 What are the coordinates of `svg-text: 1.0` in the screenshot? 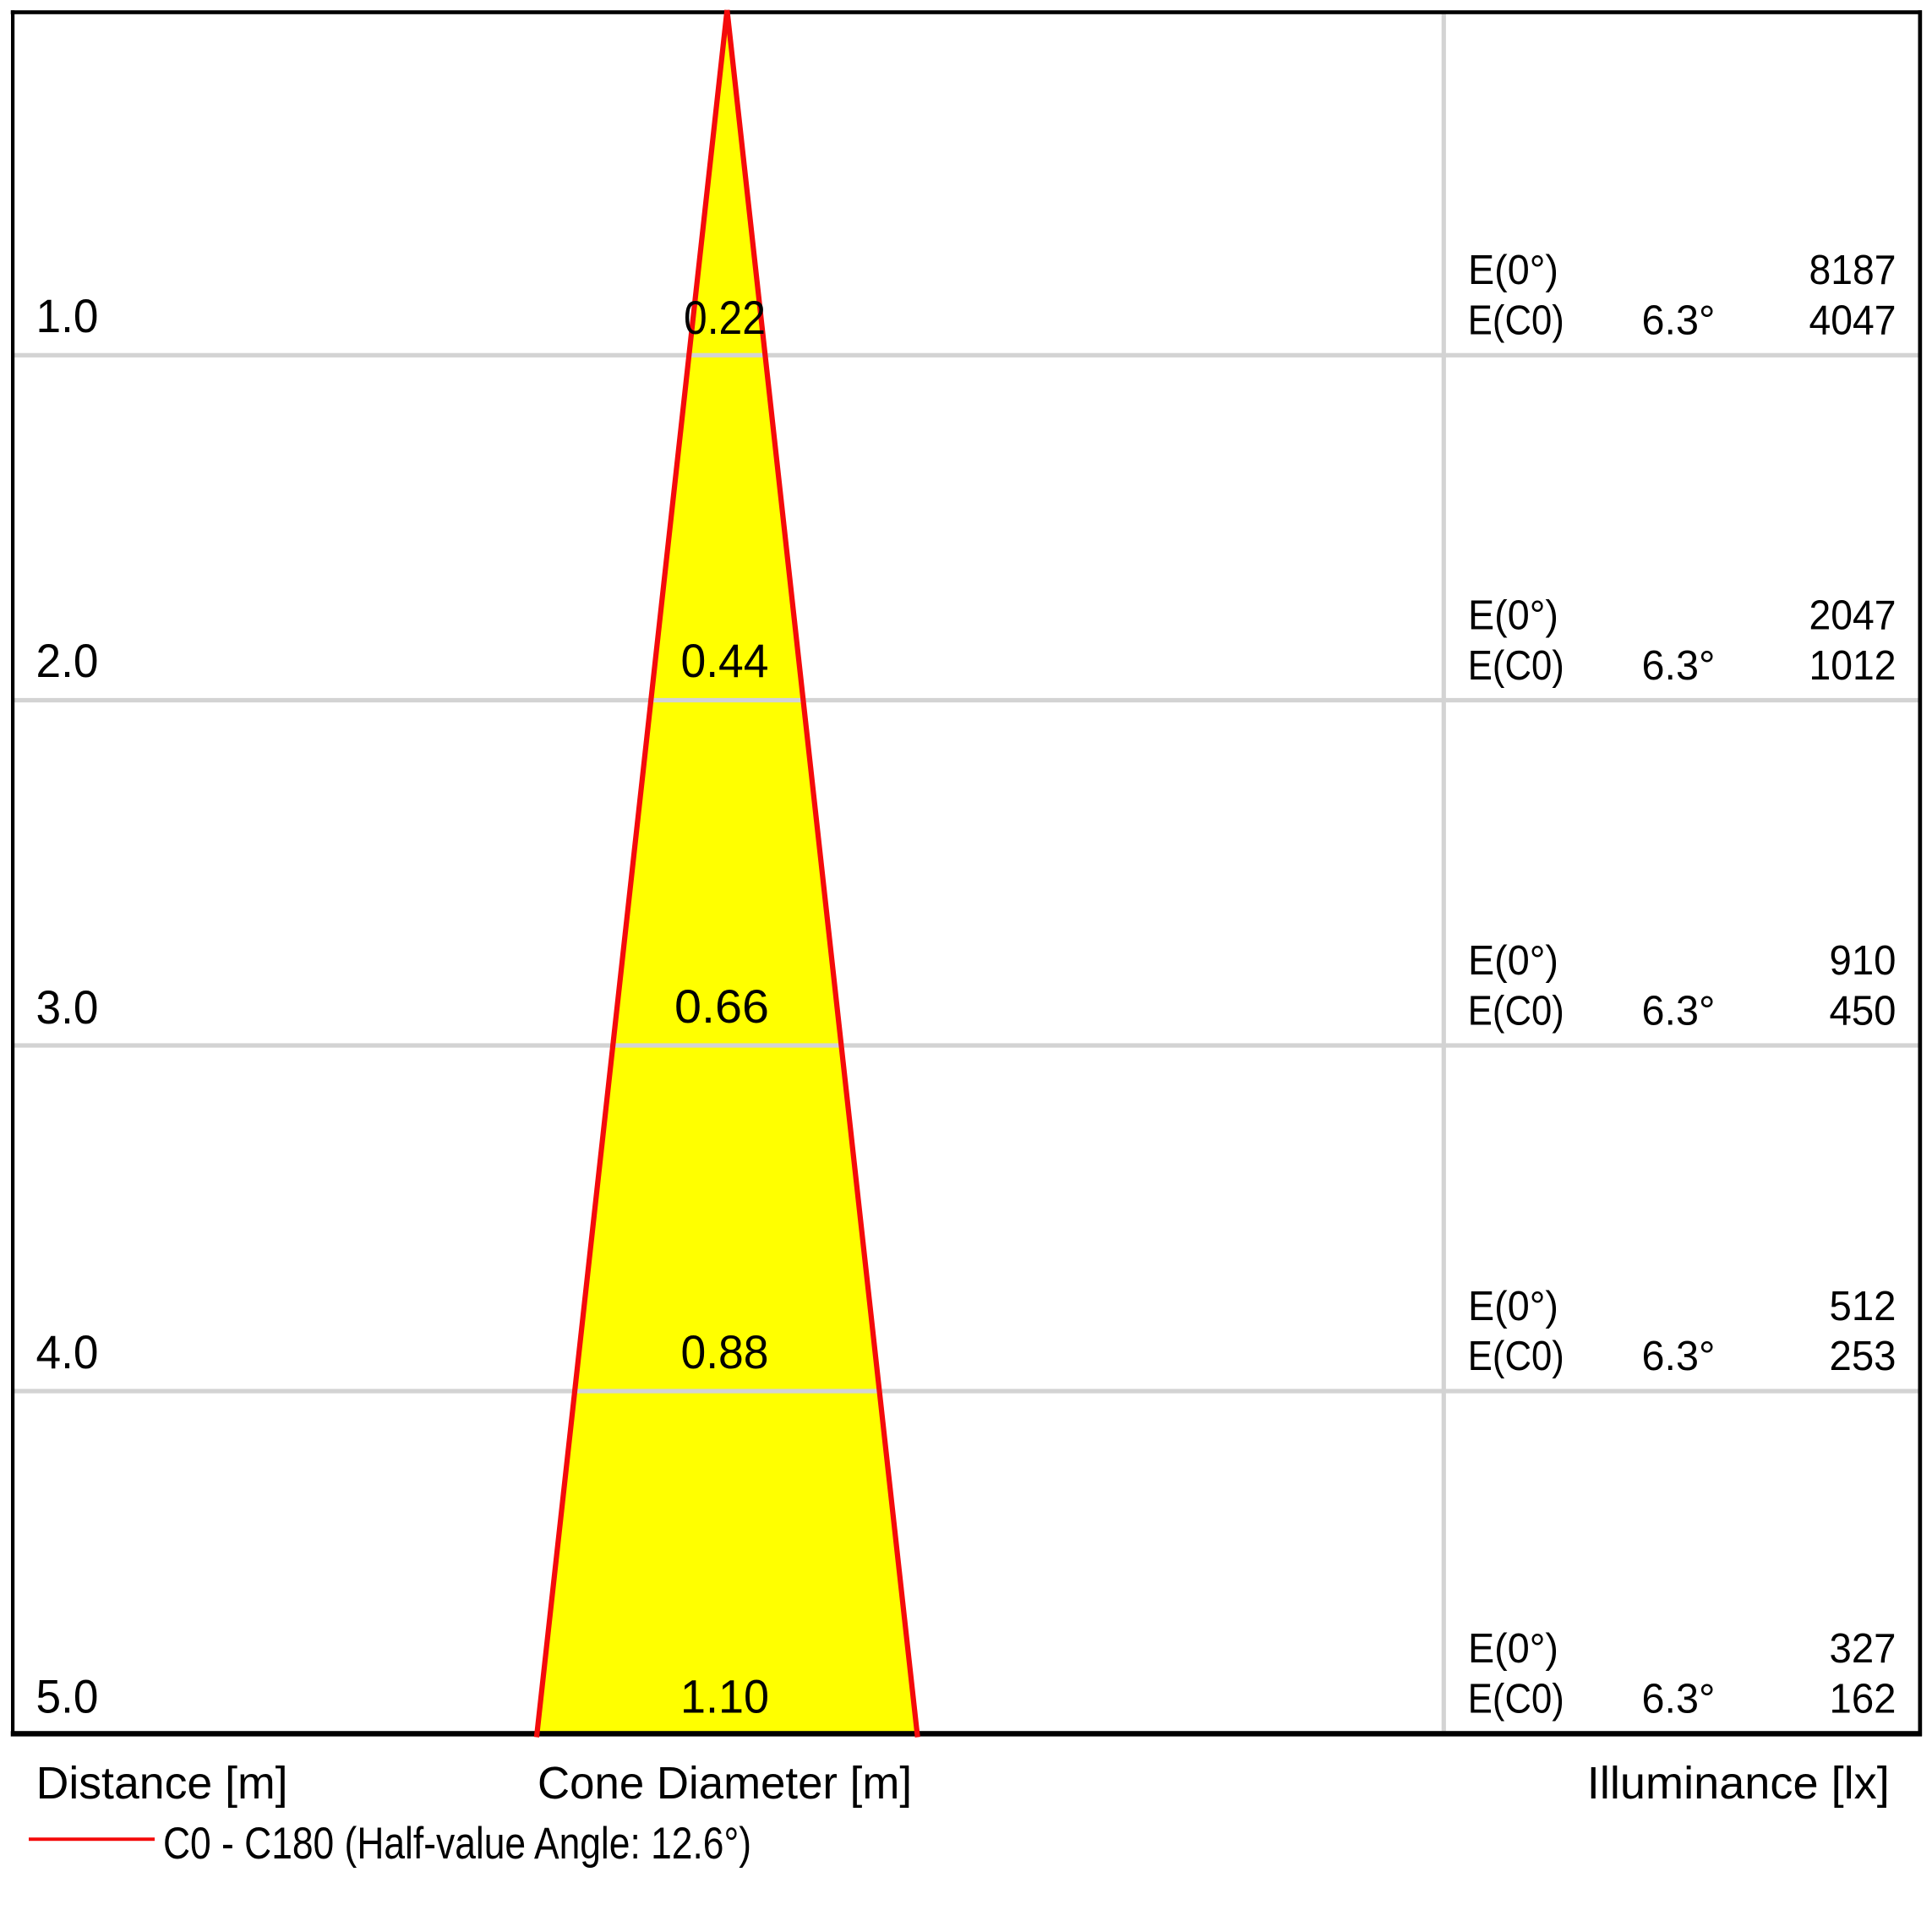 It's located at (67, 316).